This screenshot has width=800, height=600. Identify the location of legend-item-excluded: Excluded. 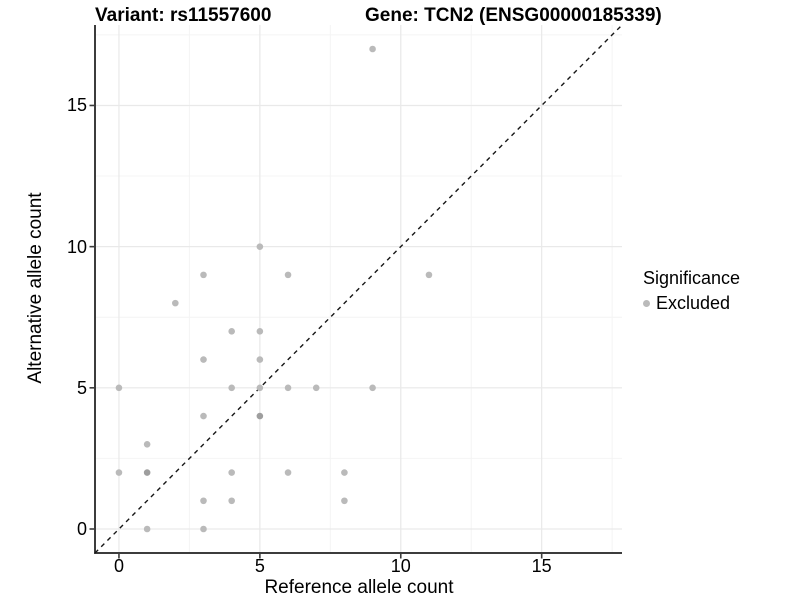
(691, 303).